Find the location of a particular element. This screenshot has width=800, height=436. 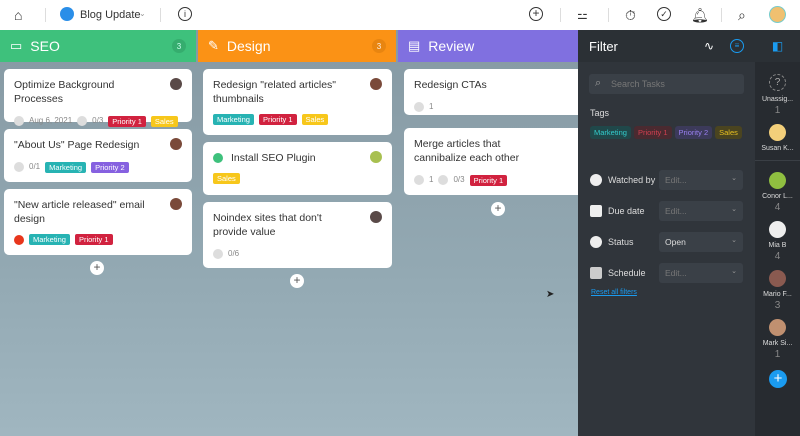

task-card: Install SEO Plugin Sales is located at coordinates (297, 168).